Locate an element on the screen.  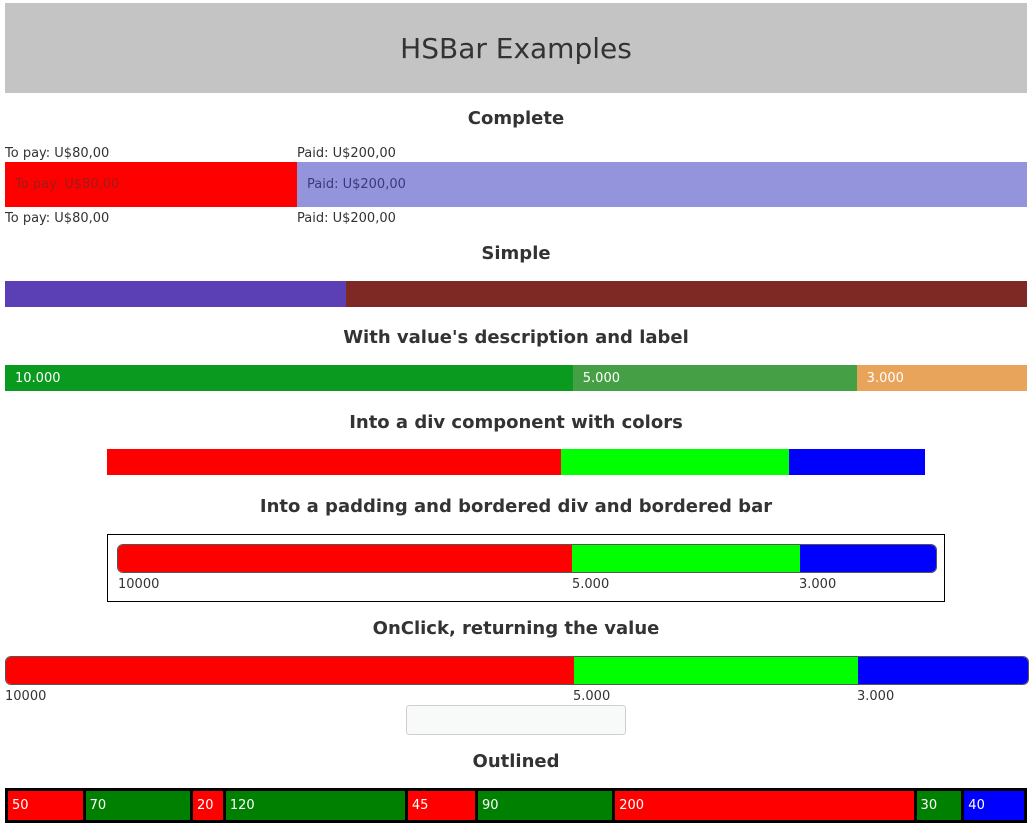
bordered-value-label: 3.000 is located at coordinates (818, 584).